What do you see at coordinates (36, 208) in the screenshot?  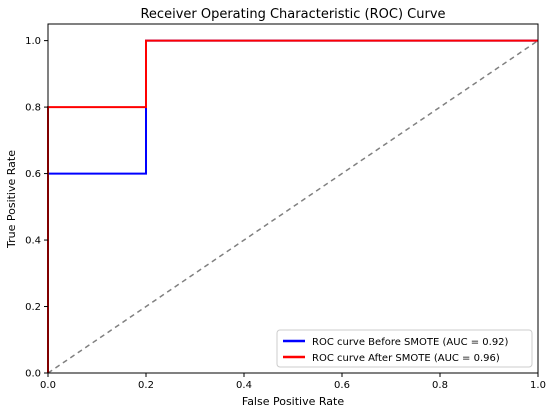 I see `y-axis-ticks: 0.0 0.2 0.4 0.6 0.8 1.0` at bounding box center [36, 208].